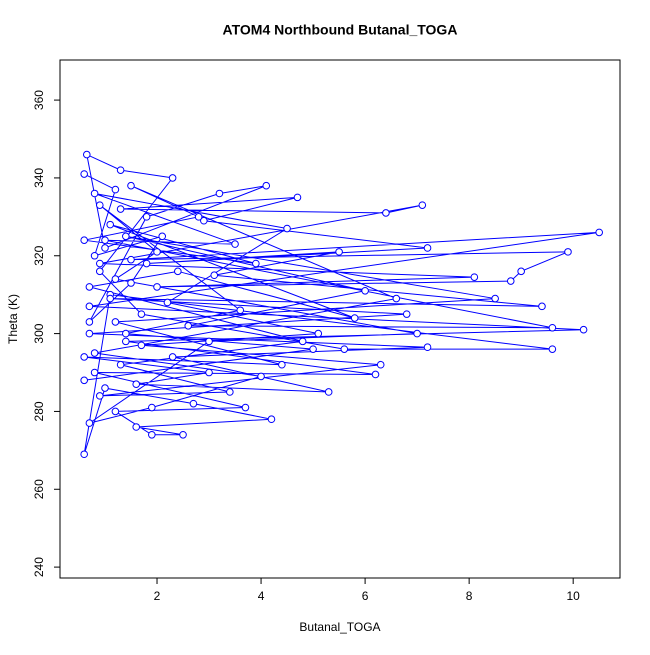 This screenshot has width=650, height=655. I want to click on y-tick-label: 340, so click(39, 178).